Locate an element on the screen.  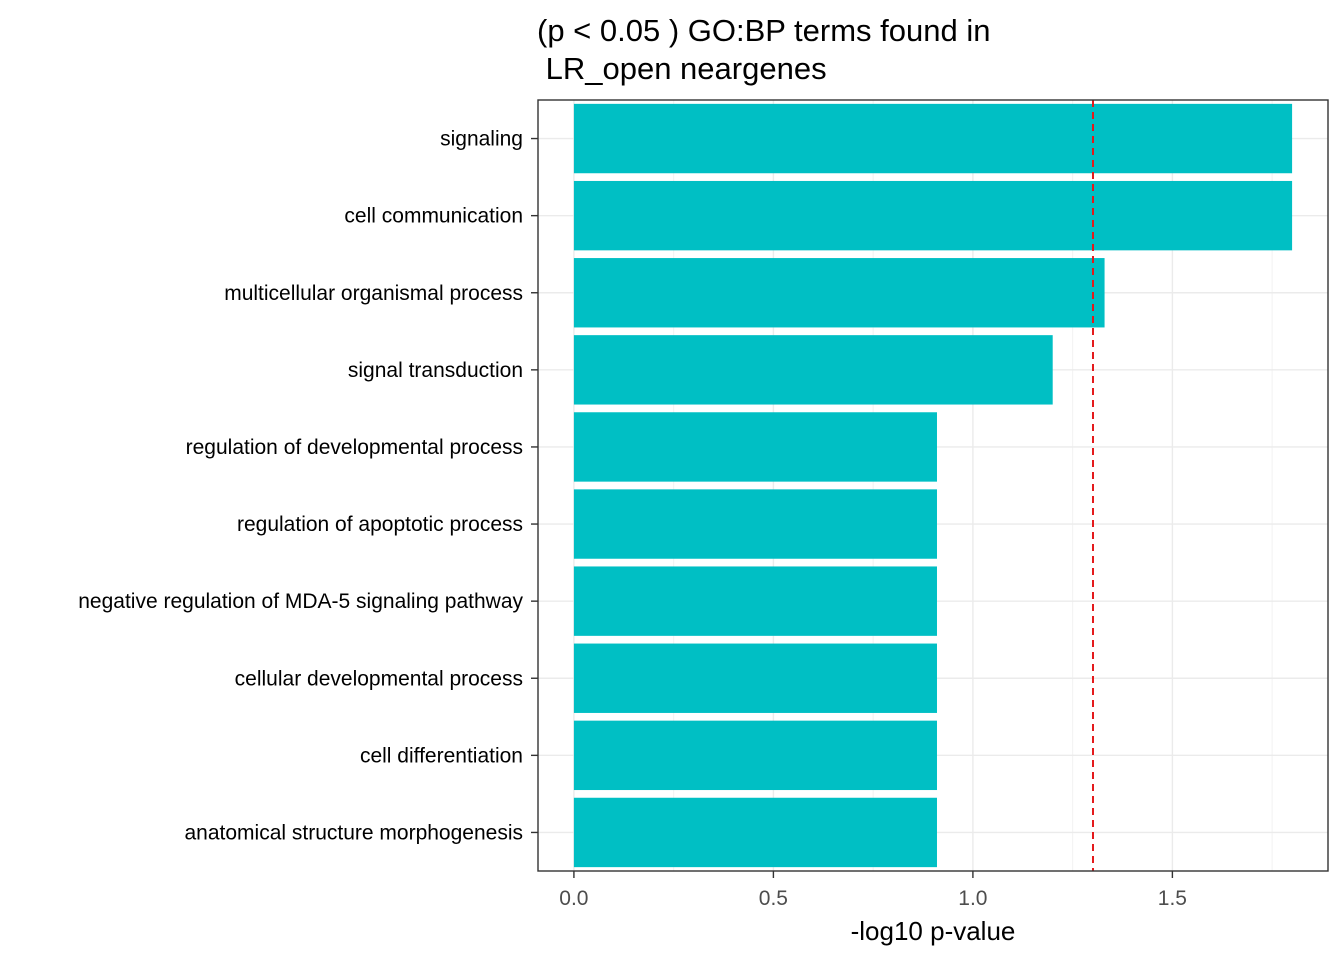
y-tick-label: regulation of developmental process is located at coordinates (354, 447).